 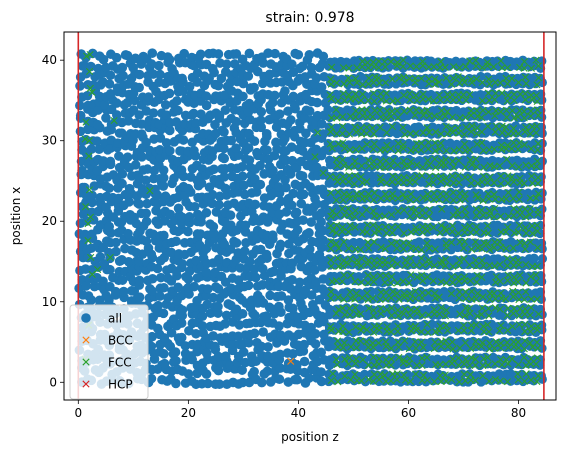 I want to click on legend-label: BCC, so click(x=120, y=341).